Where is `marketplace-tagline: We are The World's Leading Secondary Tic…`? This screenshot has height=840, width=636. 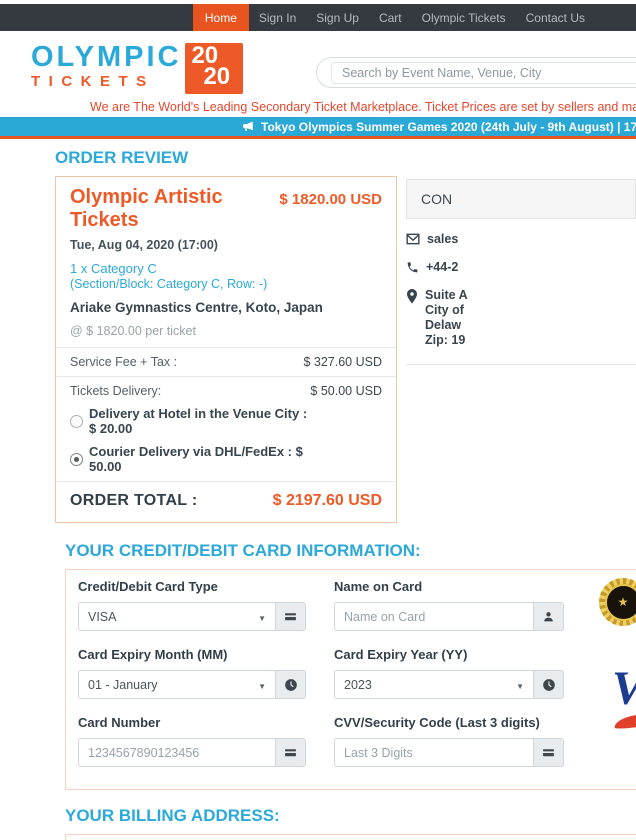 marketplace-tagline: We are The World's Leading Secondary Tic… is located at coordinates (363, 107).